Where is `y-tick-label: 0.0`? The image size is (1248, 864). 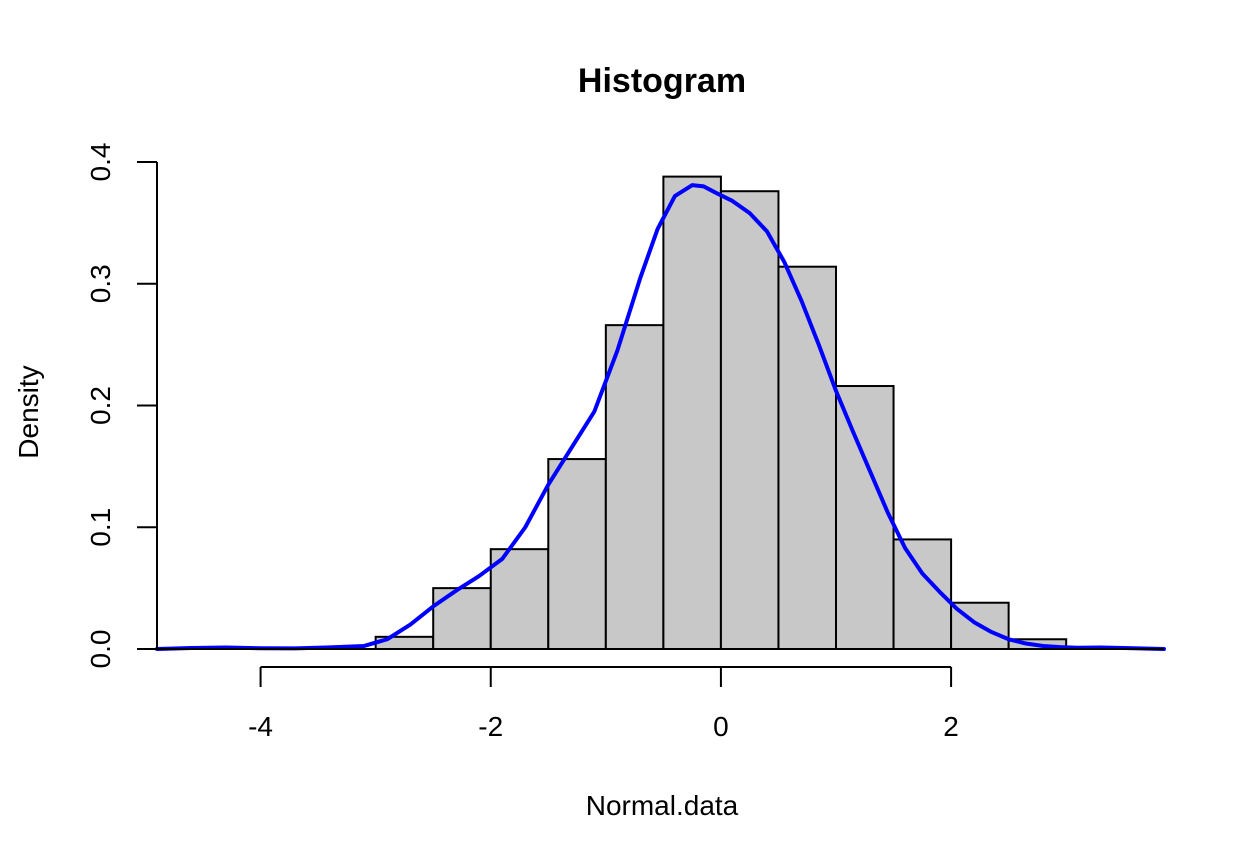
y-tick-label: 0.0 is located at coordinates (100, 649).